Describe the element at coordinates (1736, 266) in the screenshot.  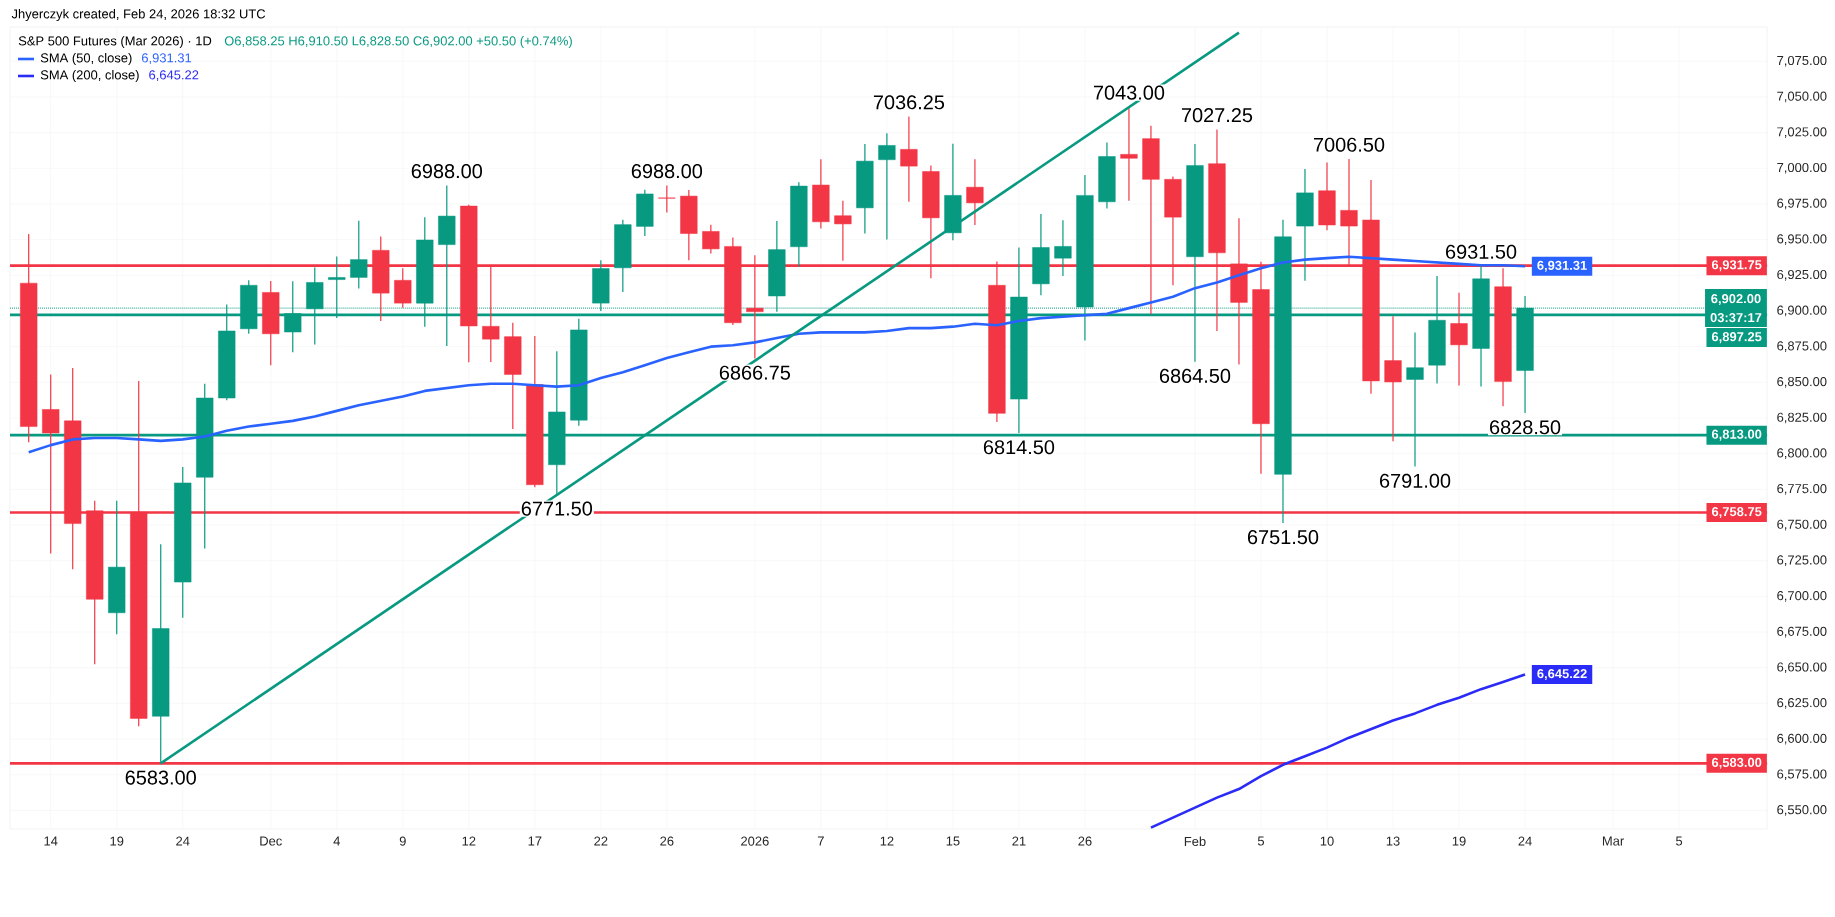
I see `ref-line-label: 6,931.75` at that location.